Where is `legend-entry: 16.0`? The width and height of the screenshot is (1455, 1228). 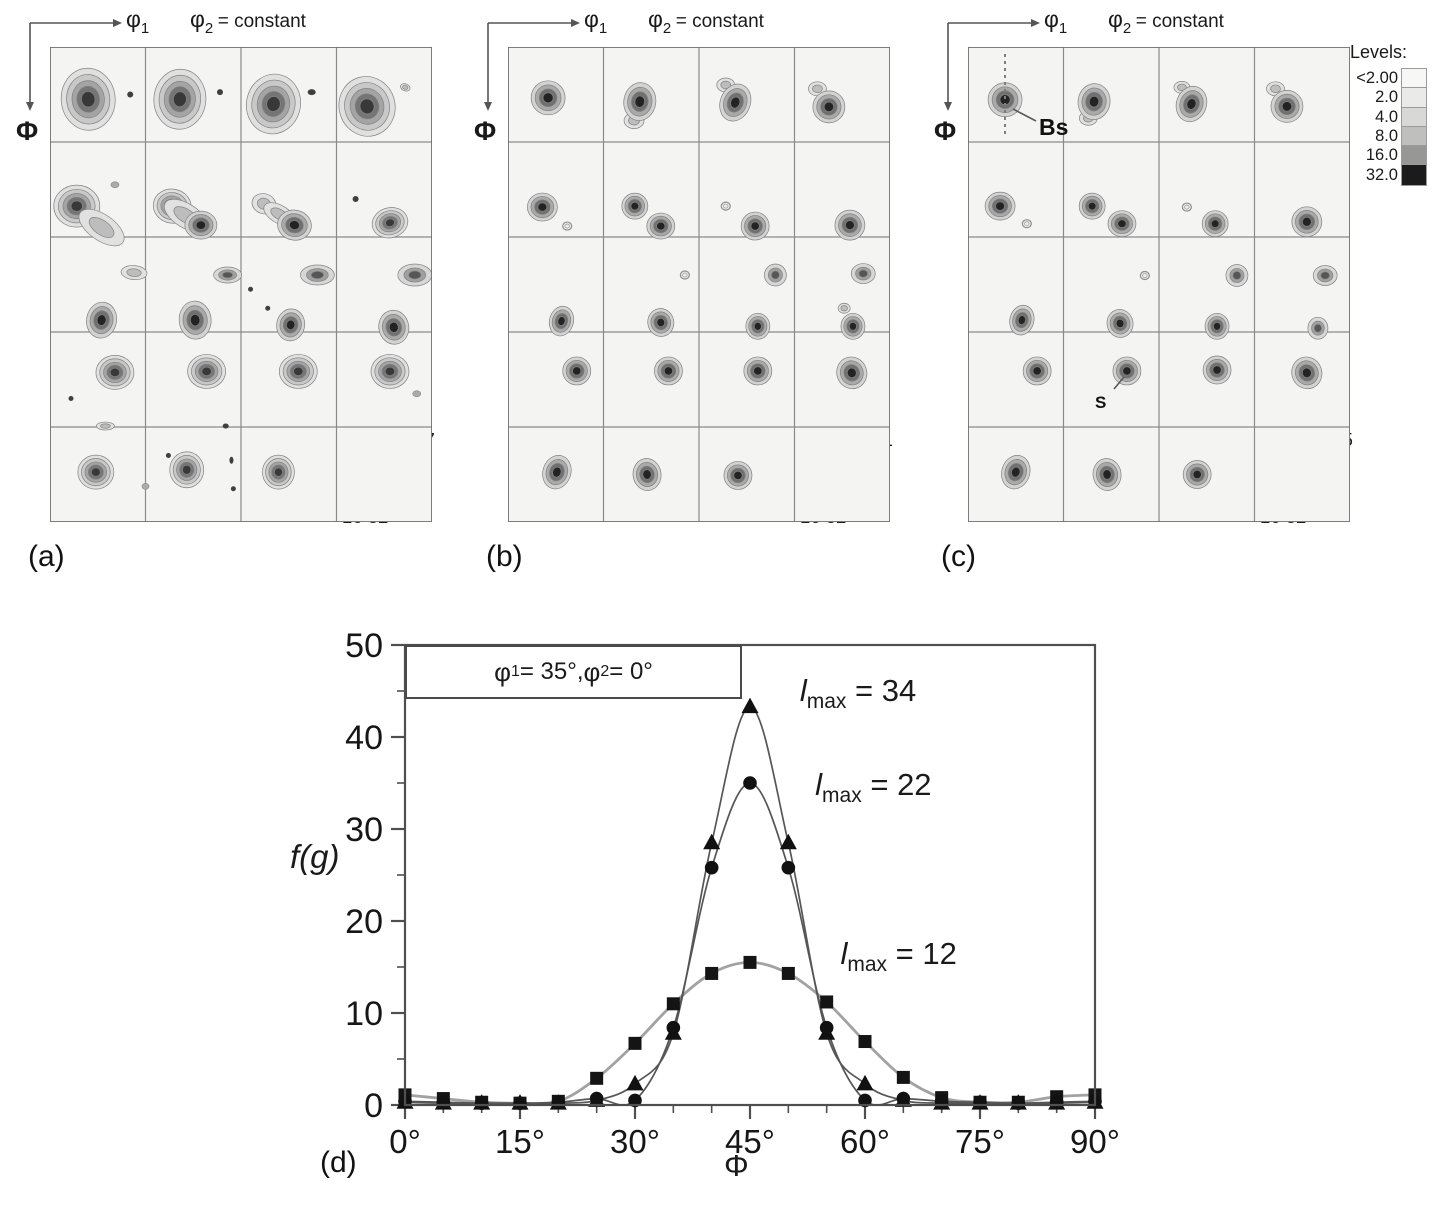
legend-entry: 16.0 is located at coordinates (1402, 156).